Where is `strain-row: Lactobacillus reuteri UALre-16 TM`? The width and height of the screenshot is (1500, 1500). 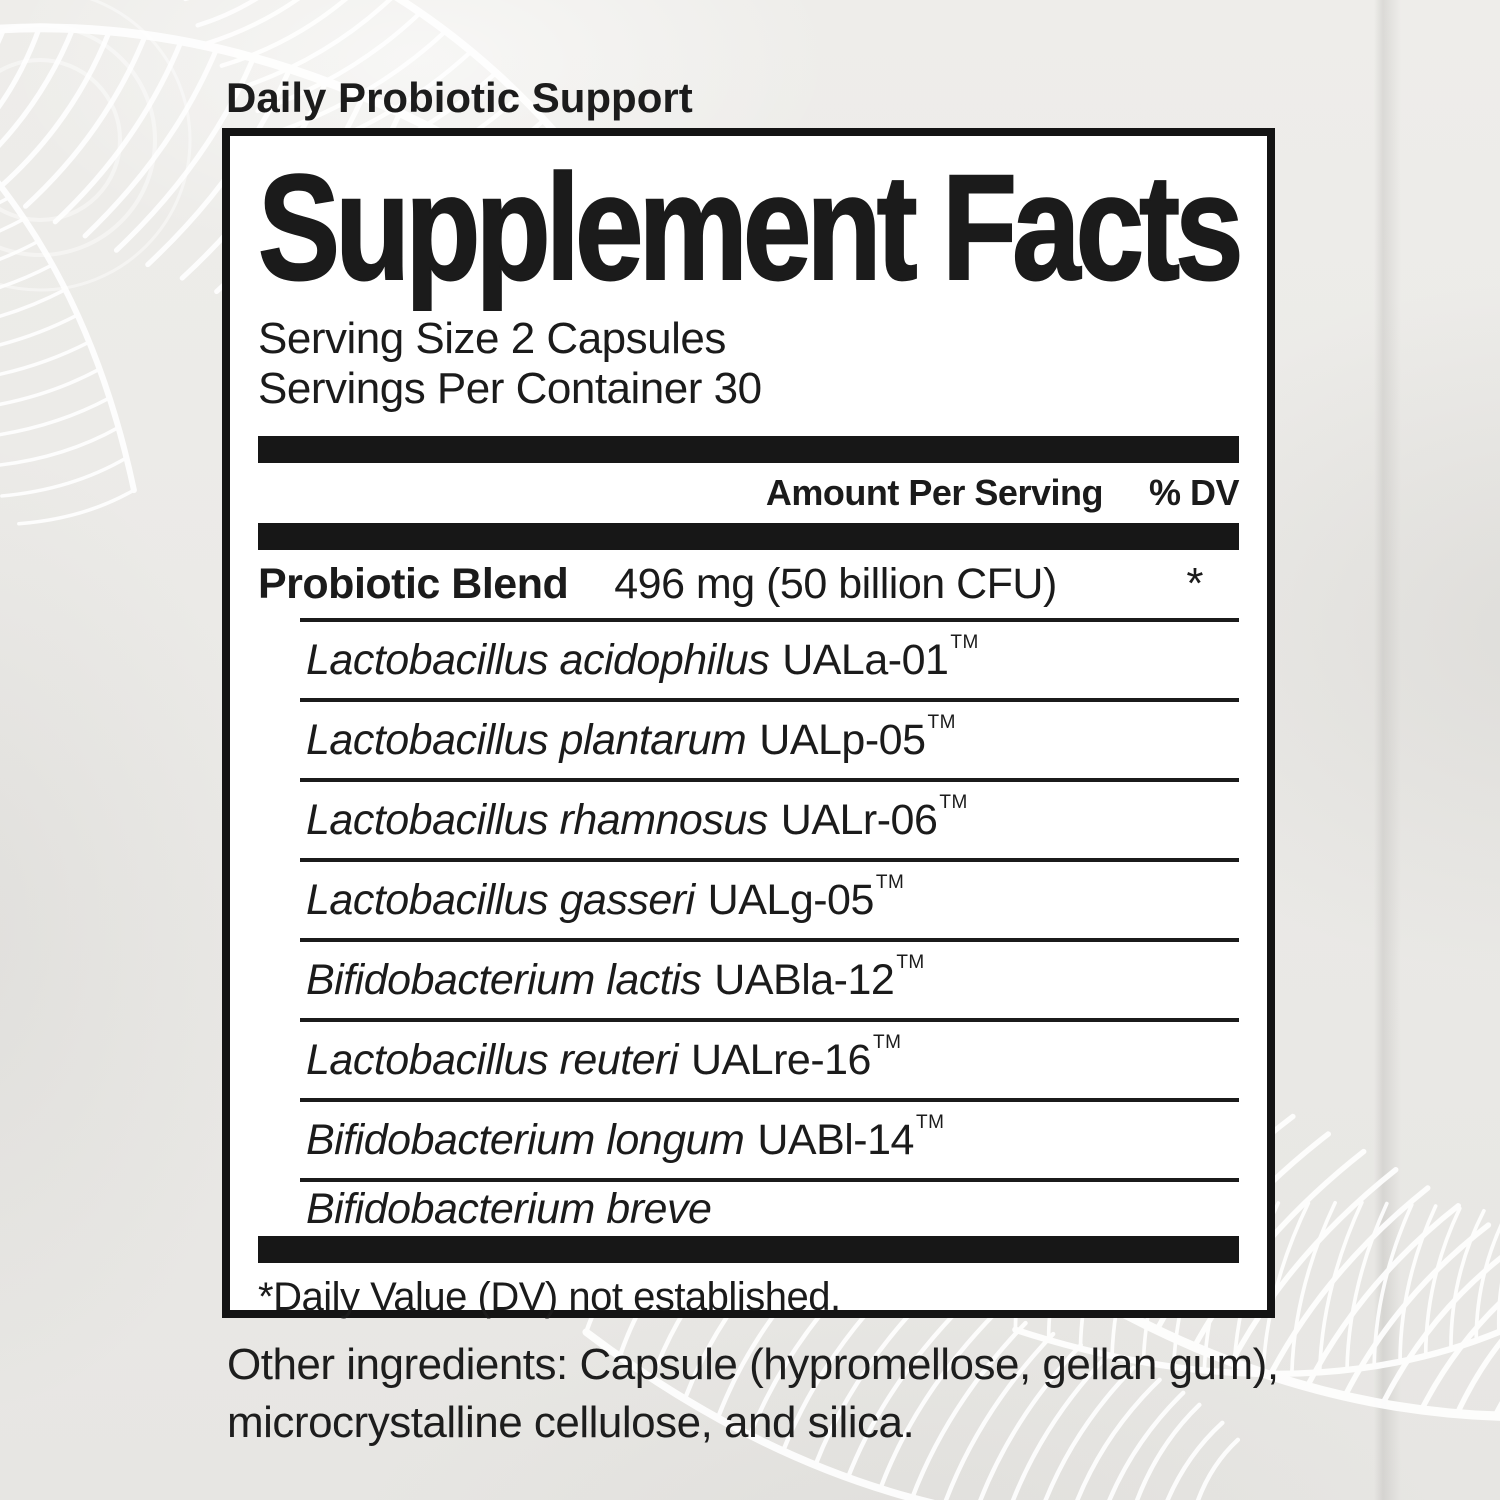
strain-row: Lactobacillus reuteri UALre-16 TM is located at coordinates (769, 1058).